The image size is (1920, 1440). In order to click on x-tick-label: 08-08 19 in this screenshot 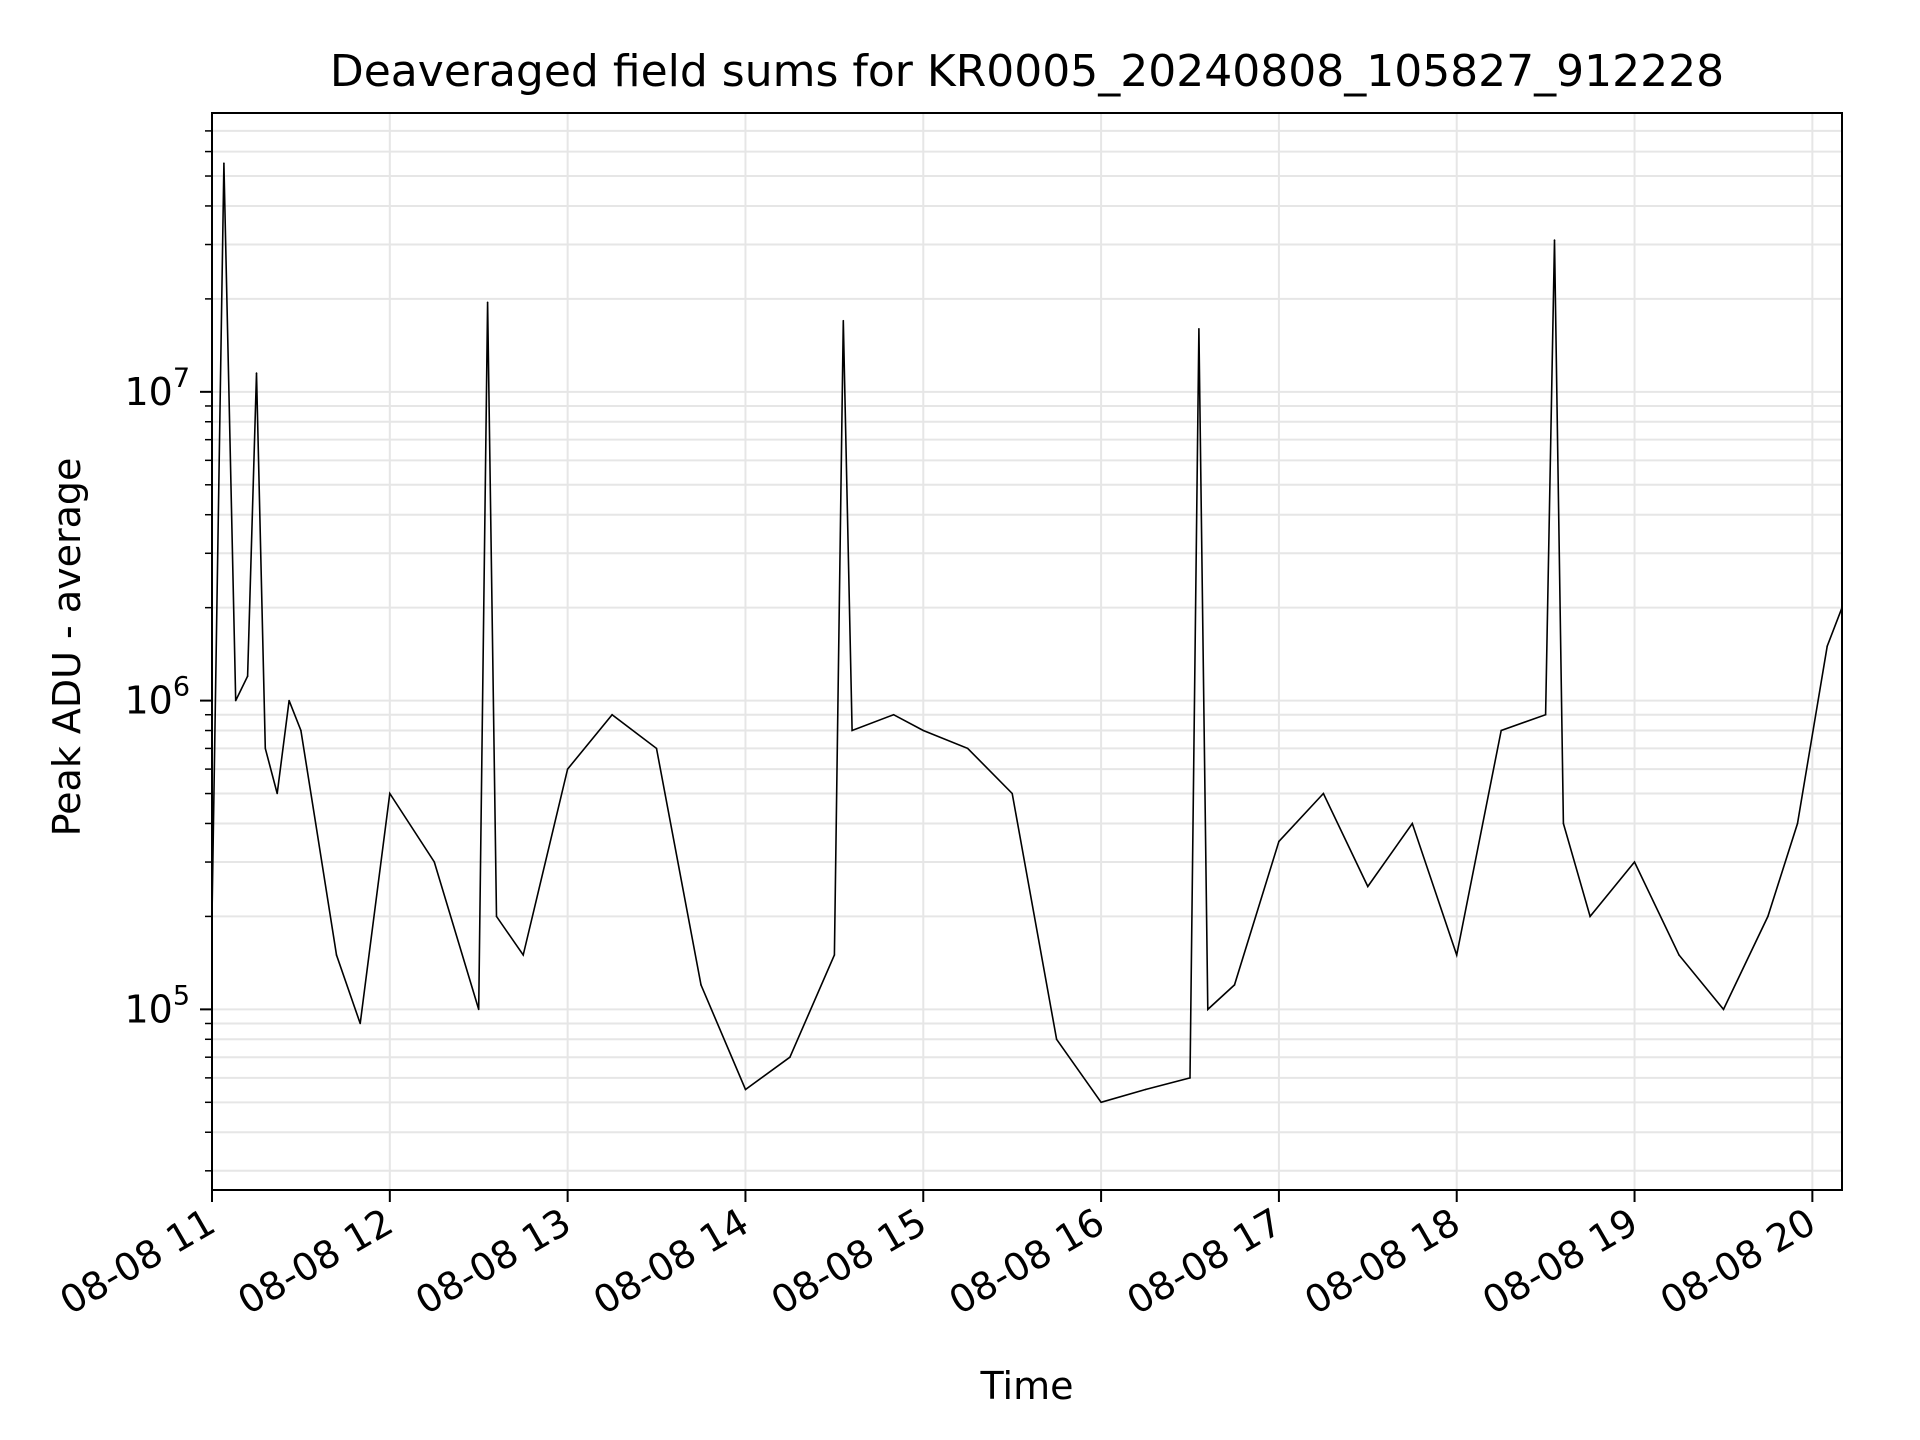, I will do `click(1560, 1262)`.